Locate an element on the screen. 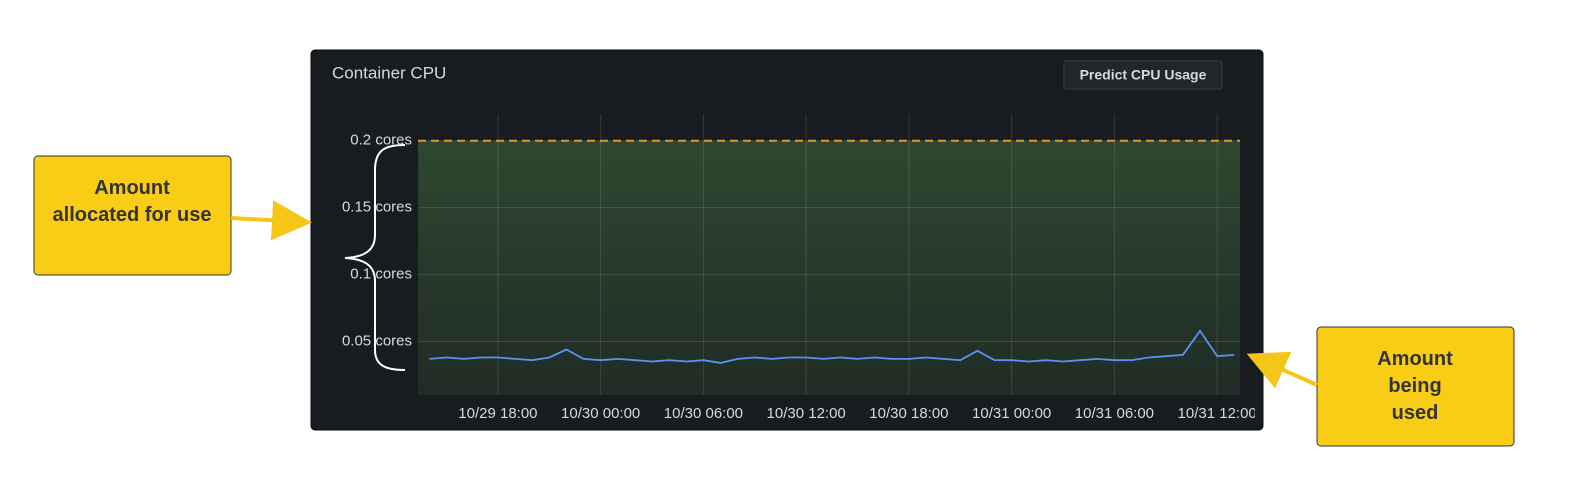 This screenshot has height=500, width=1575. y-tick-label: 0.15 cores is located at coordinates (377, 207).